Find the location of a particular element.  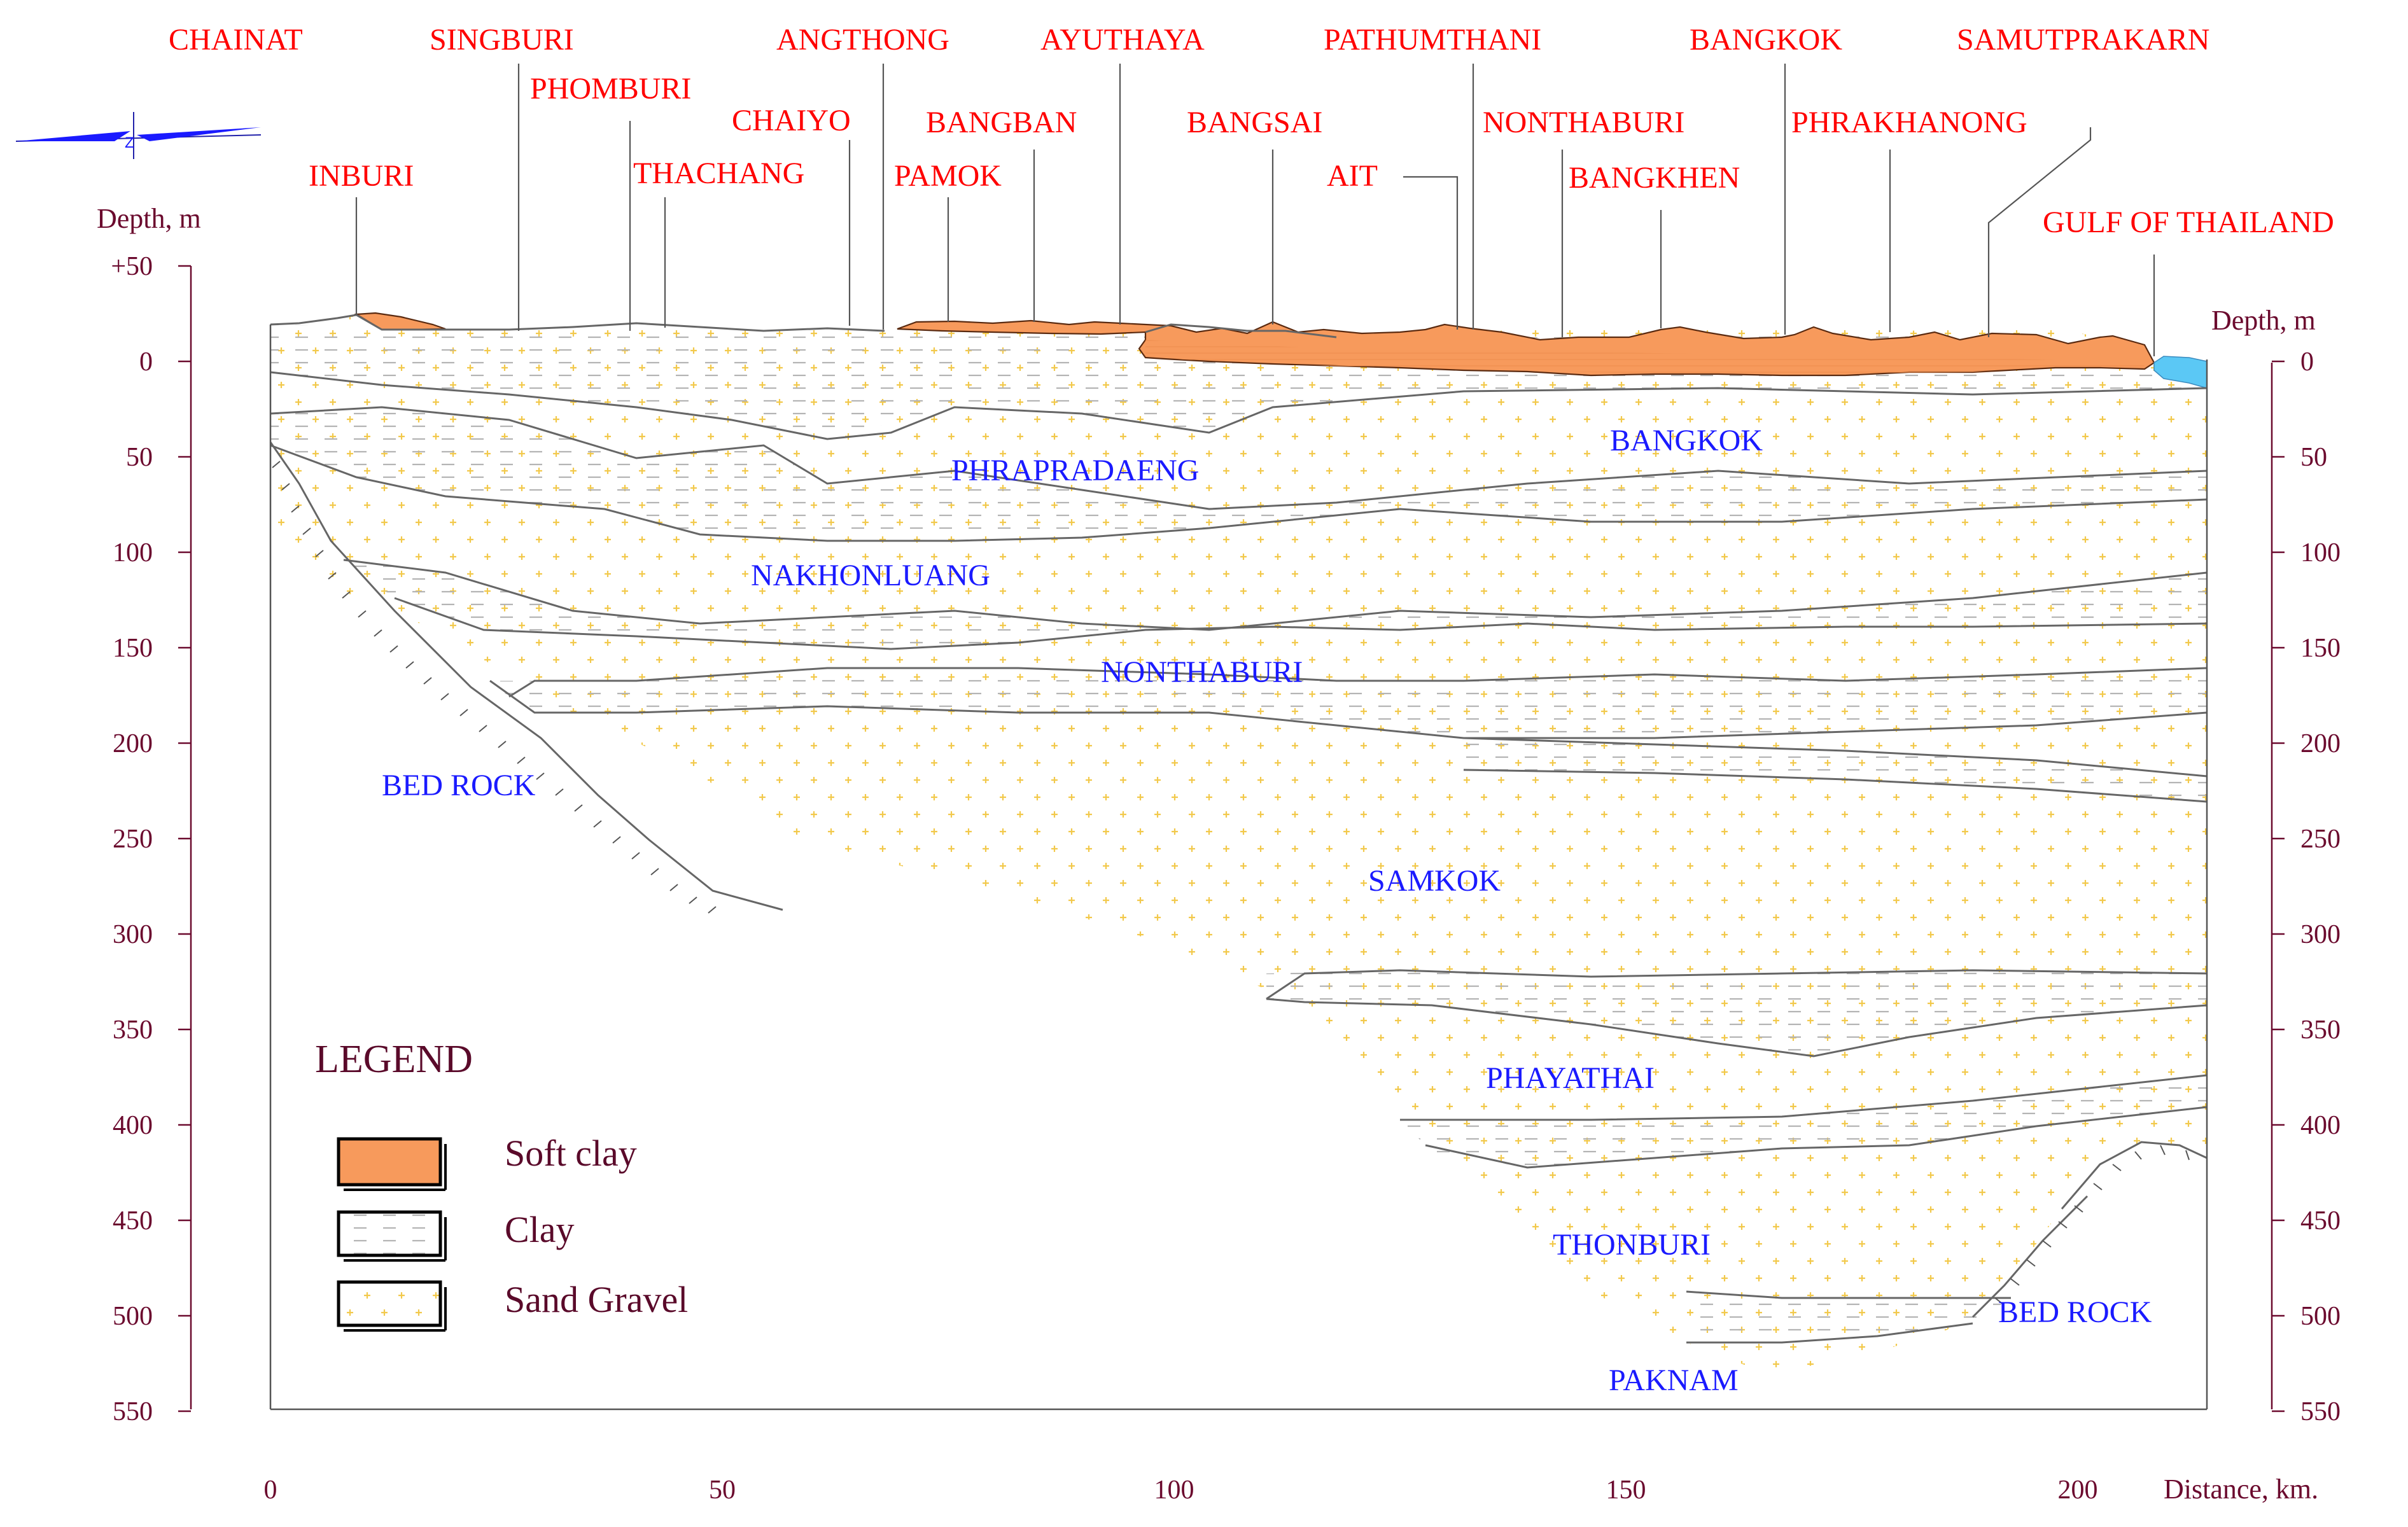

legend: LEGEND Soft clay Clay Sand Gravel is located at coordinates (501, 1185).